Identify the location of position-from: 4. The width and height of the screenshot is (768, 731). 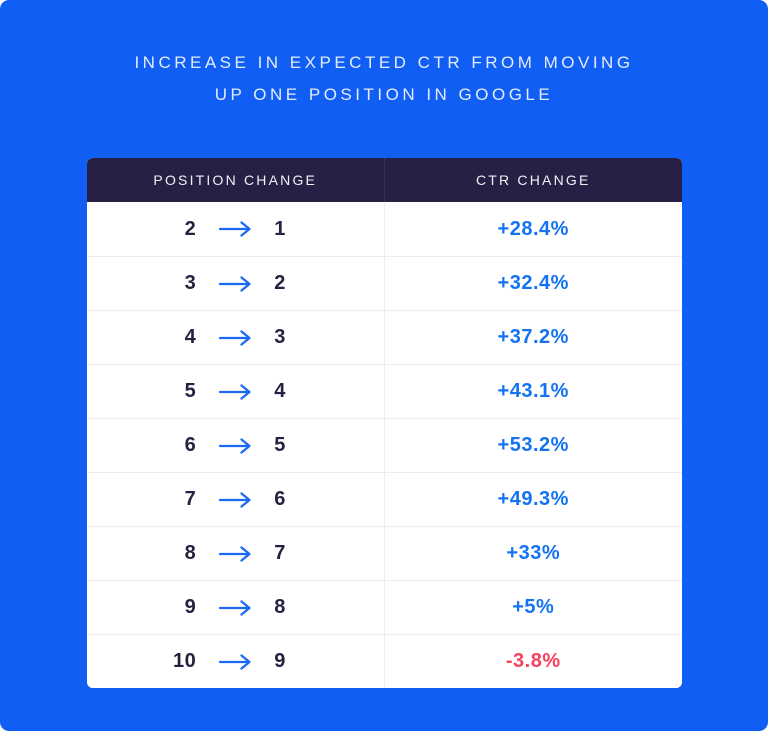
(190, 337).